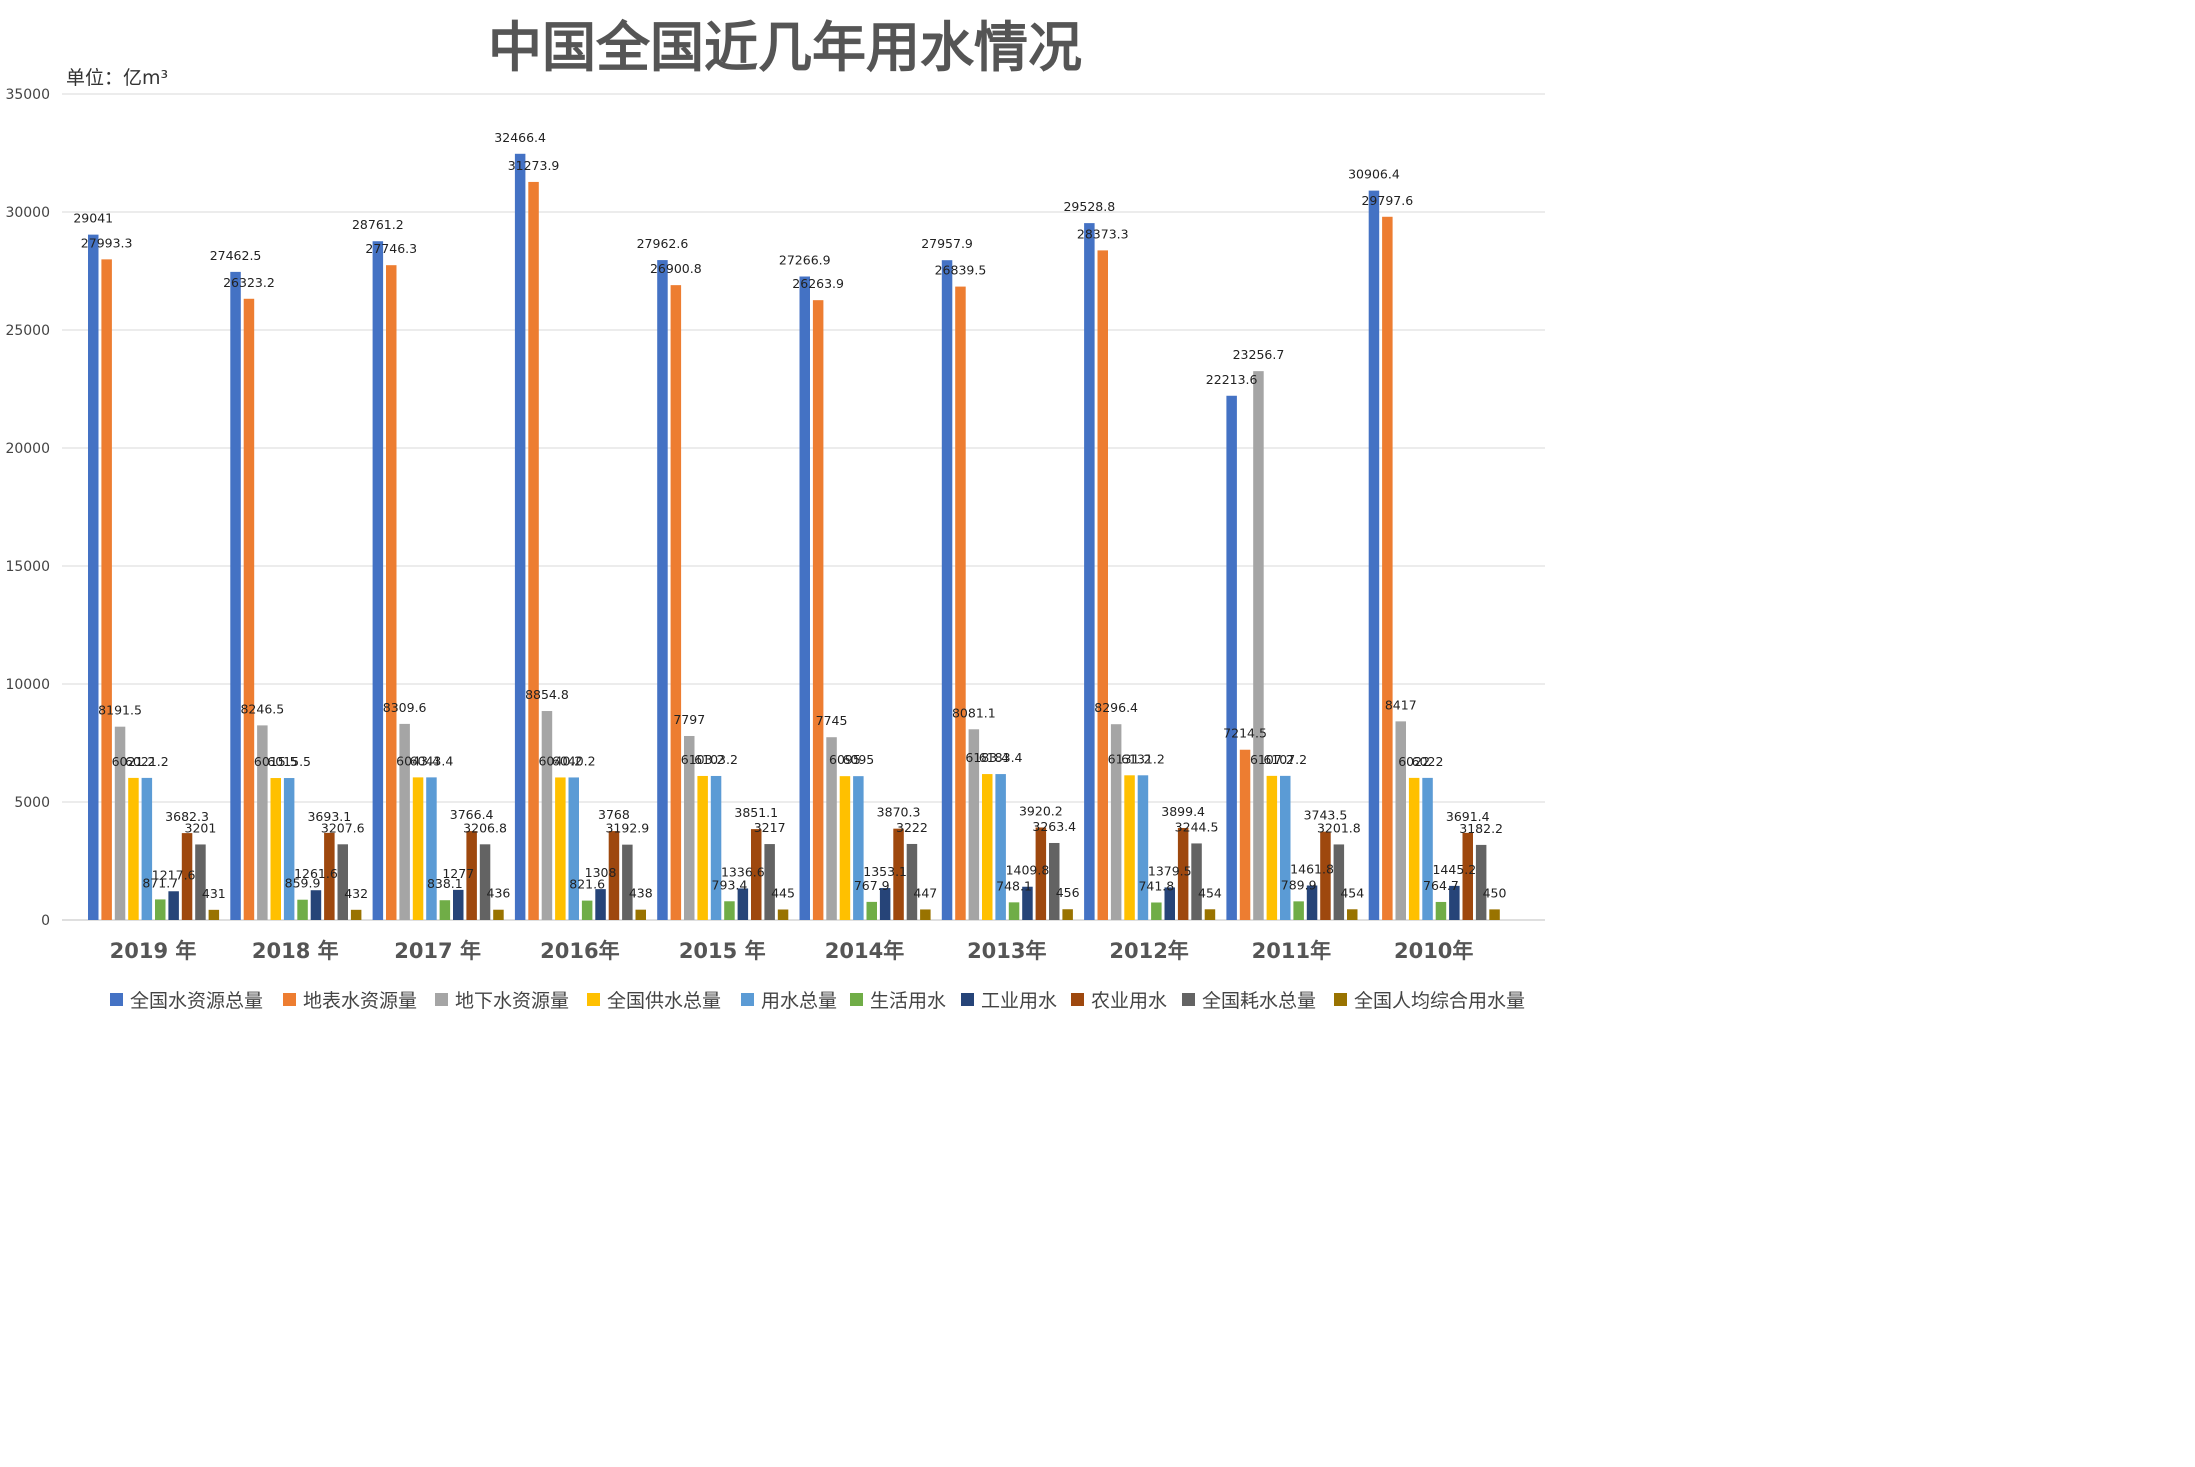  What do you see at coordinates (134, 761) in the screenshot?
I see `data-label: 6021.2` at bounding box center [134, 761].